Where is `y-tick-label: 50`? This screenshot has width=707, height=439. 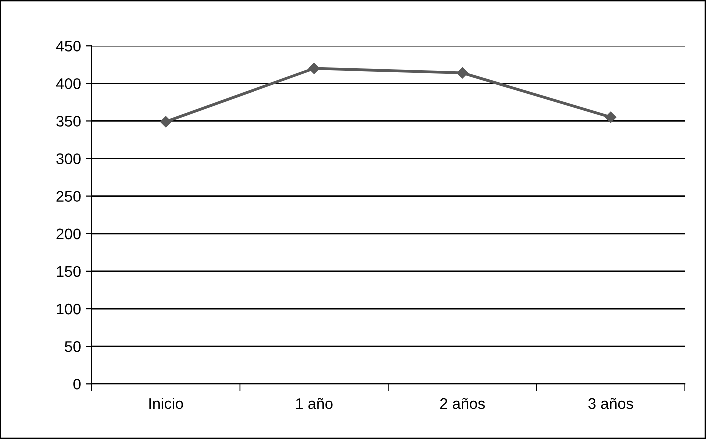
y-tick-label: 50 is located at coordinates (73, 346).